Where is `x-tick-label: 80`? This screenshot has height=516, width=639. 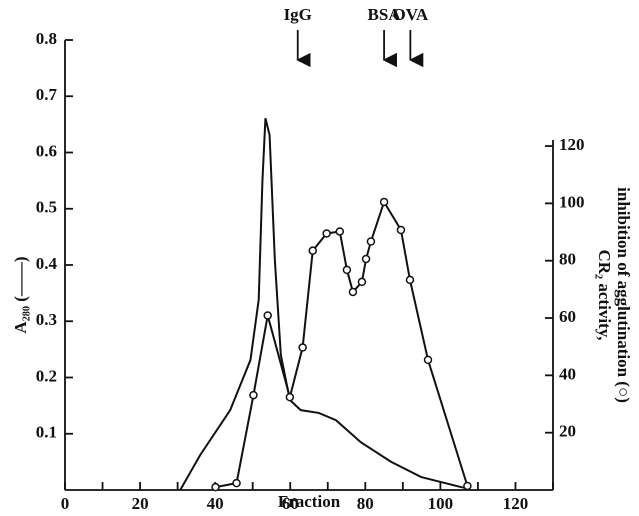 x-tick-label: 80 is located at coordinates (365, 503).